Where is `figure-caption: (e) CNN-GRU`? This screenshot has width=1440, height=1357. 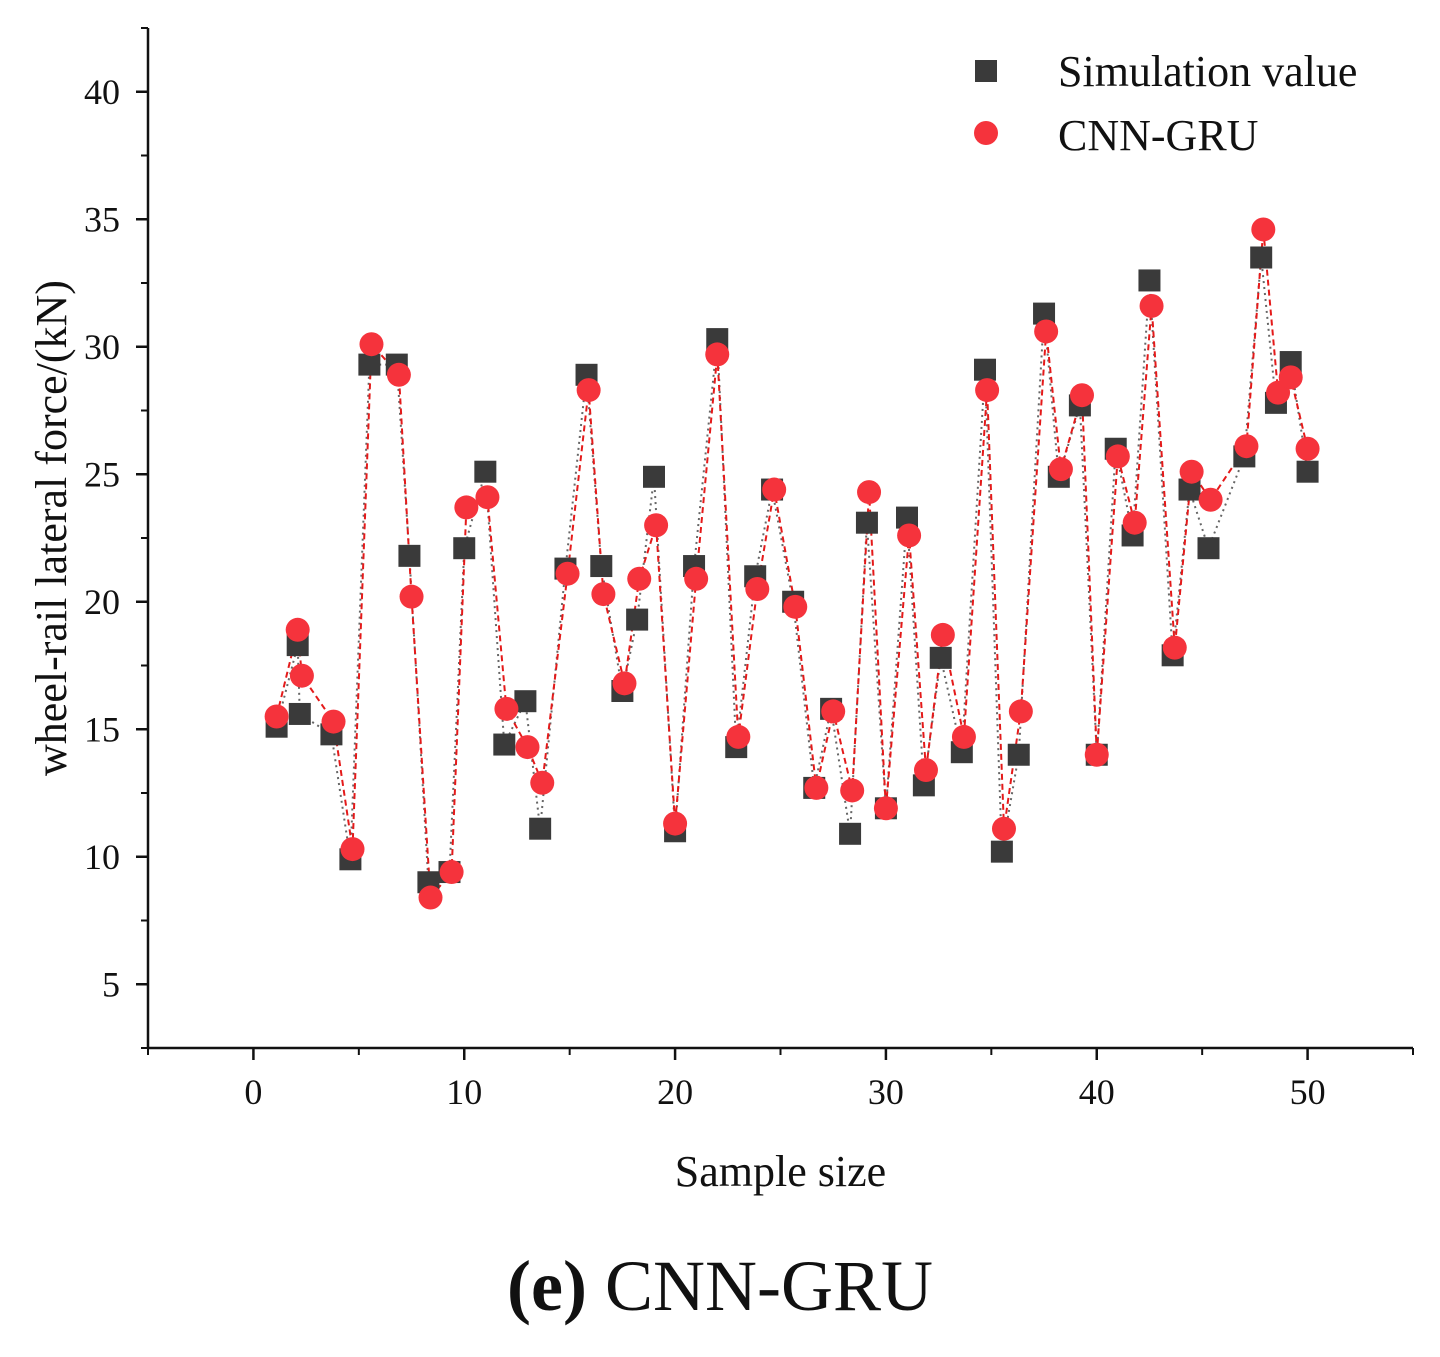
figure-caption: (e) CNN-GRU is located at coordinates (720, 1286).